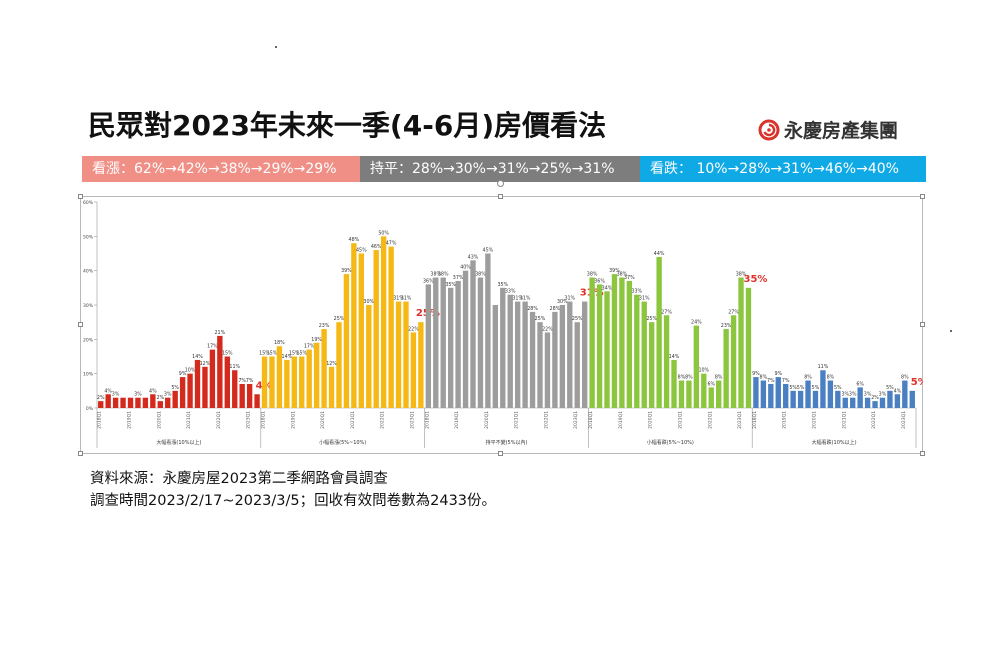 This screenshot has height=666, width=1000. I want to click on survey-note: 調查時間2023/2/17~2023/3/5；回收有效問卷數為2433份。, so click(293, 501).